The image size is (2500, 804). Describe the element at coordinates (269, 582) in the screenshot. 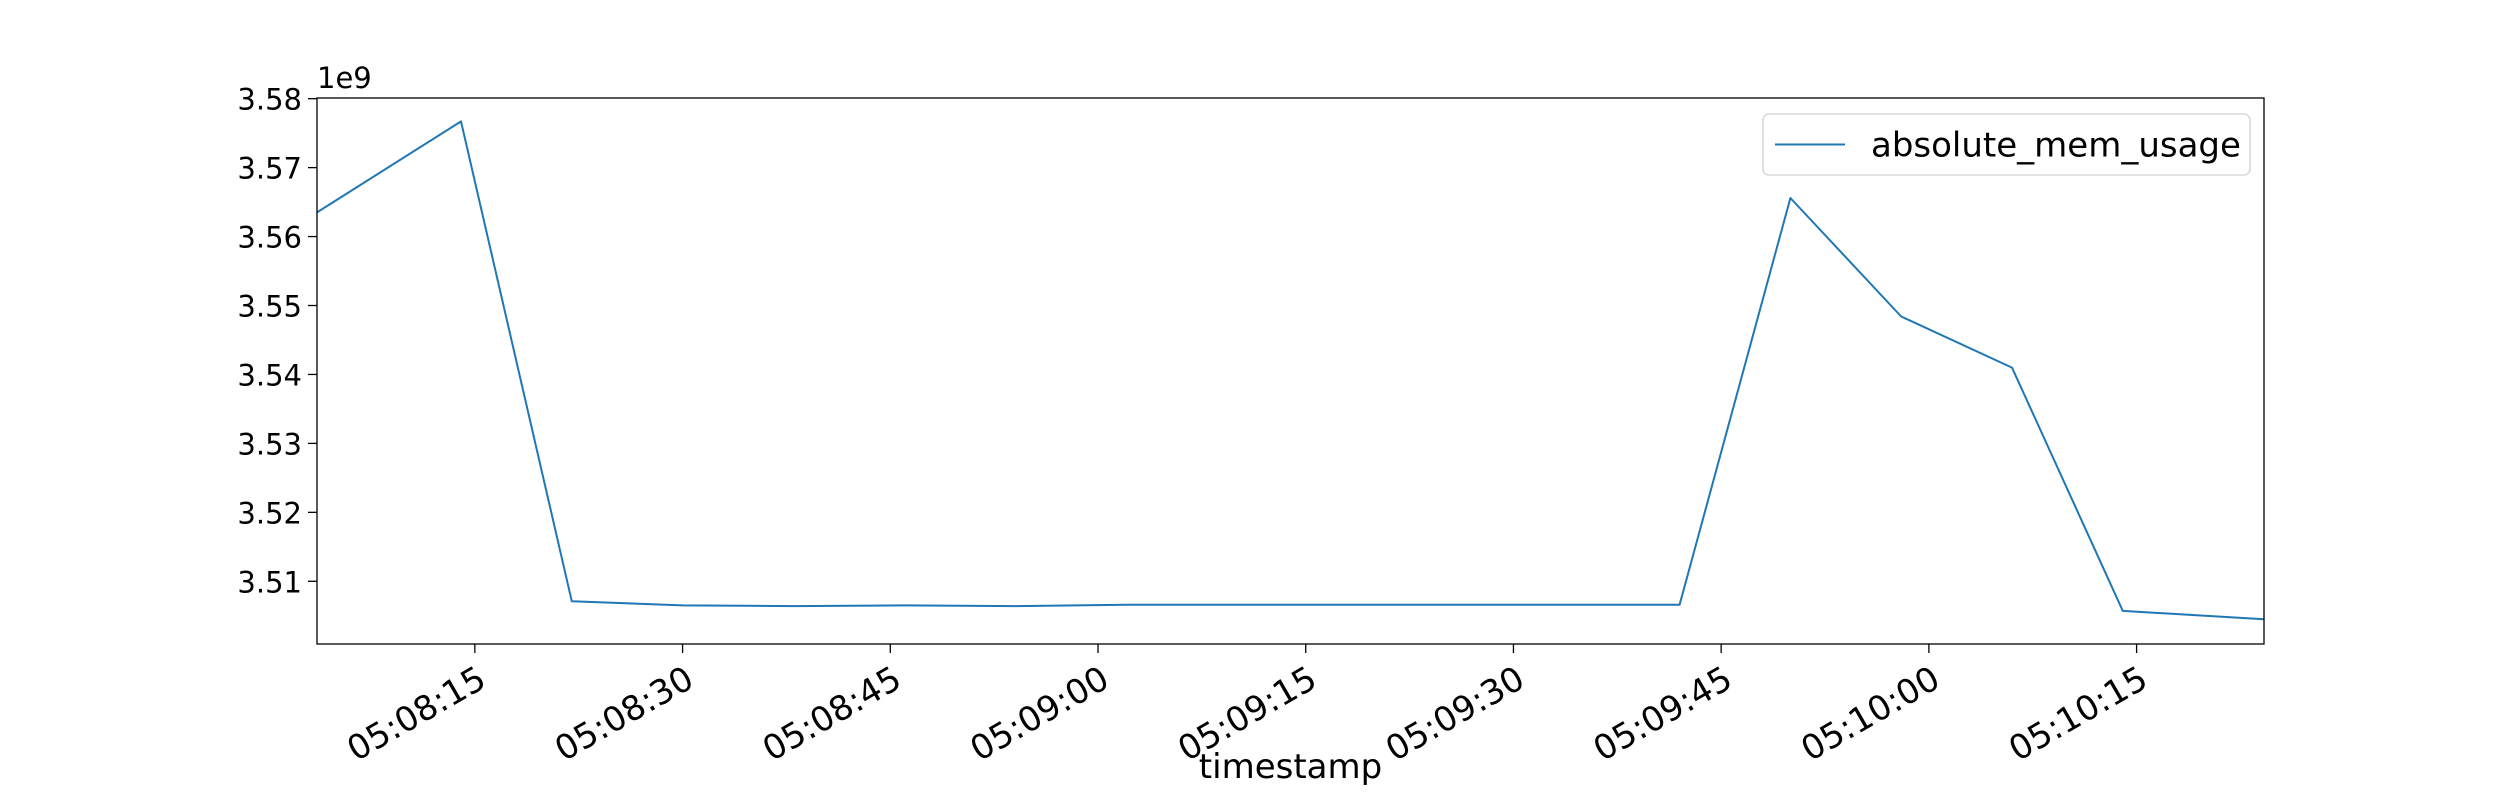

I see `y-tick-label: 3.51` at that location.